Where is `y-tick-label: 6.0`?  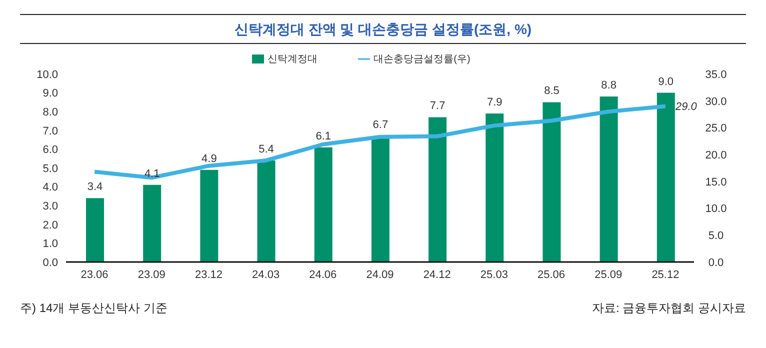
y-tick-label: 6.0 is located at coordinates (50, 150).